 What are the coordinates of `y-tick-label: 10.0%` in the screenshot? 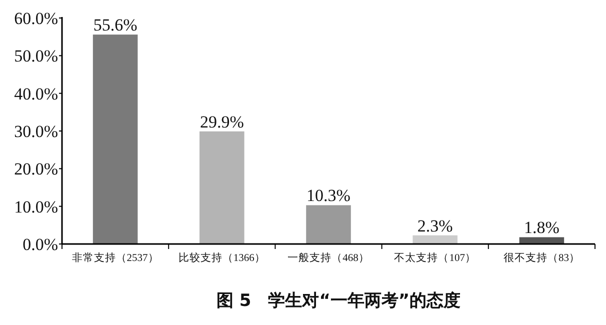 It's located at (36, 206).